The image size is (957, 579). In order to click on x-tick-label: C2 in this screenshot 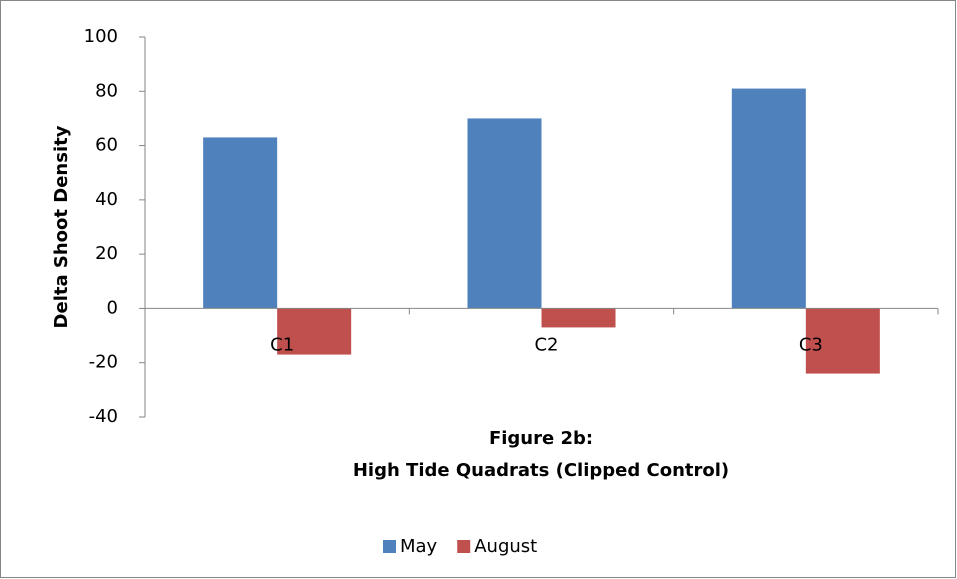, I will do `click(546, 344)`.